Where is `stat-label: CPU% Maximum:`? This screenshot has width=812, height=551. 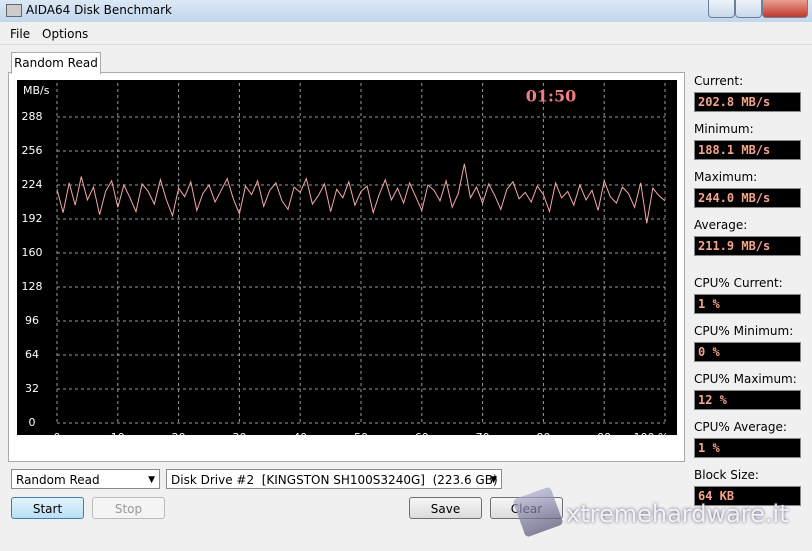 stat-label: CPU% Maximum: is located at coordinates (745, 379).